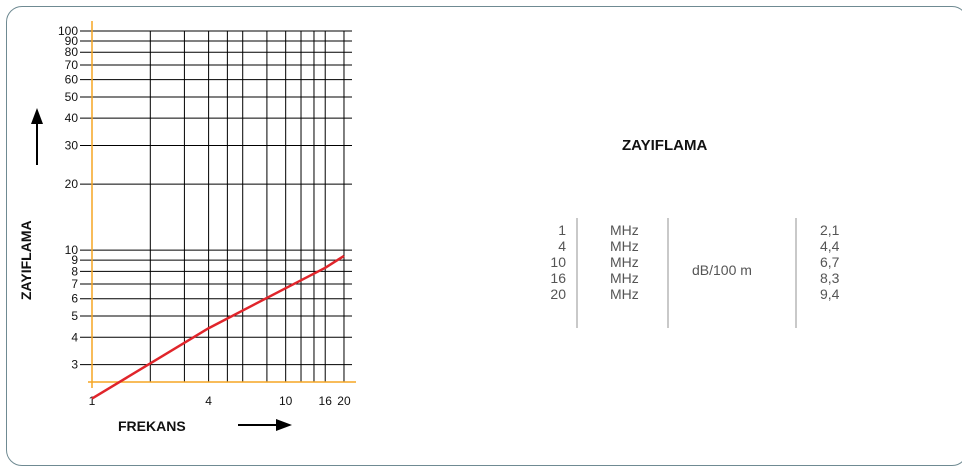 The height and width of the screenshot is (466, 962). I want to click on y-tick-label: 30, so click(72, 146).